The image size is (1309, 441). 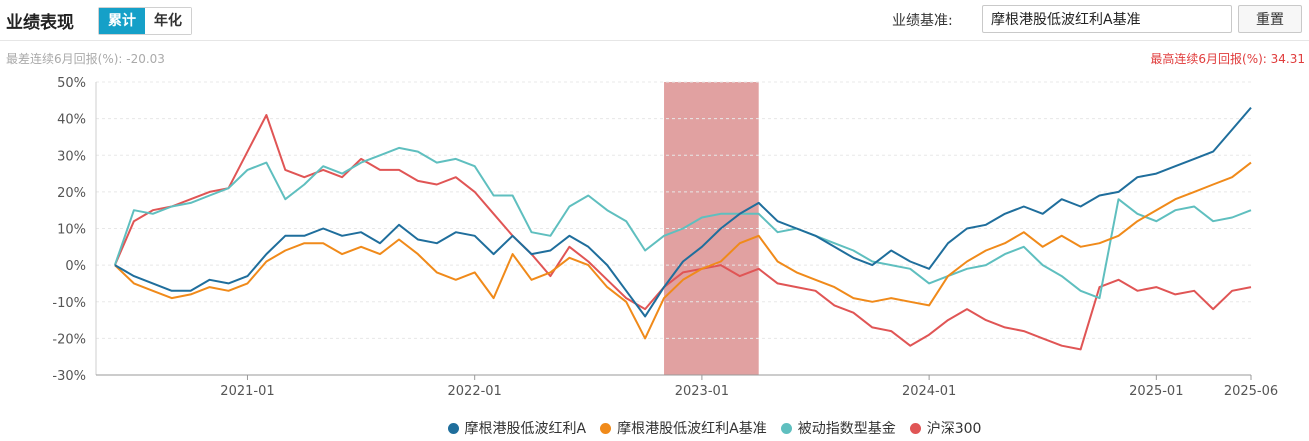 I want to click on legend-item-benchmark: 摩根港股低波红利A基准, so click(x=683, y=428).